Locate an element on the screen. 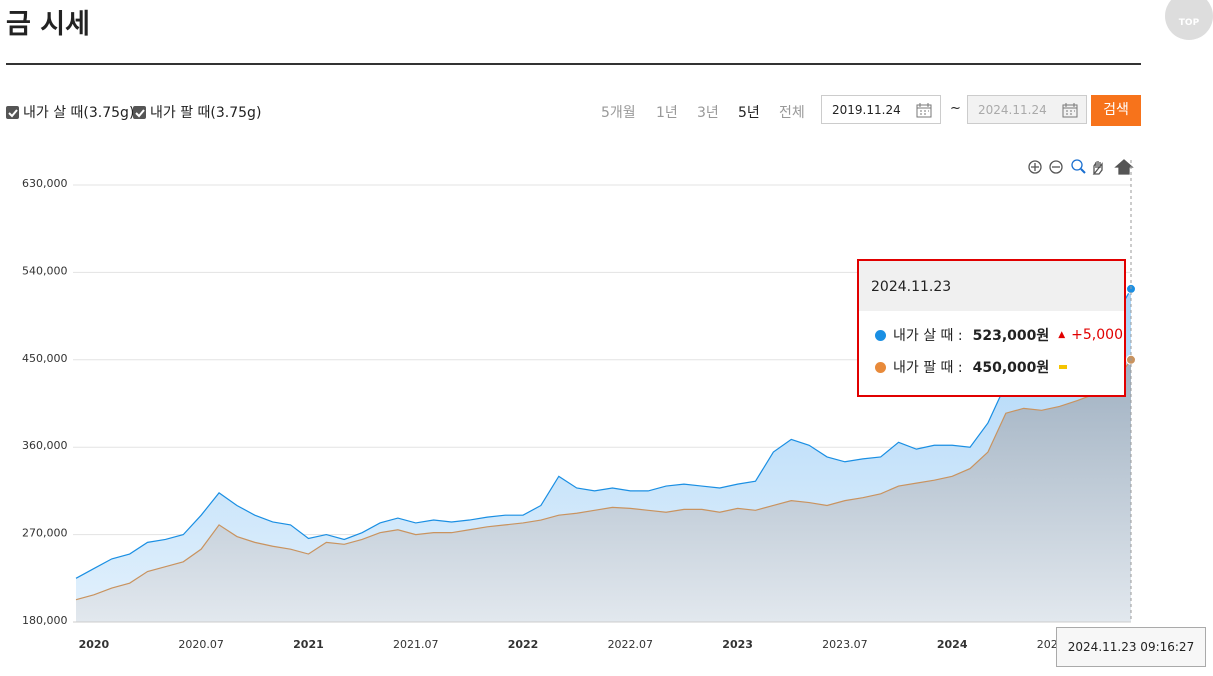 Image resolution: width=1213 pixels, height=676 pixels. tooltip-row: 내가 팔 때 : 450,000원 is located at coordinates (971, 367).